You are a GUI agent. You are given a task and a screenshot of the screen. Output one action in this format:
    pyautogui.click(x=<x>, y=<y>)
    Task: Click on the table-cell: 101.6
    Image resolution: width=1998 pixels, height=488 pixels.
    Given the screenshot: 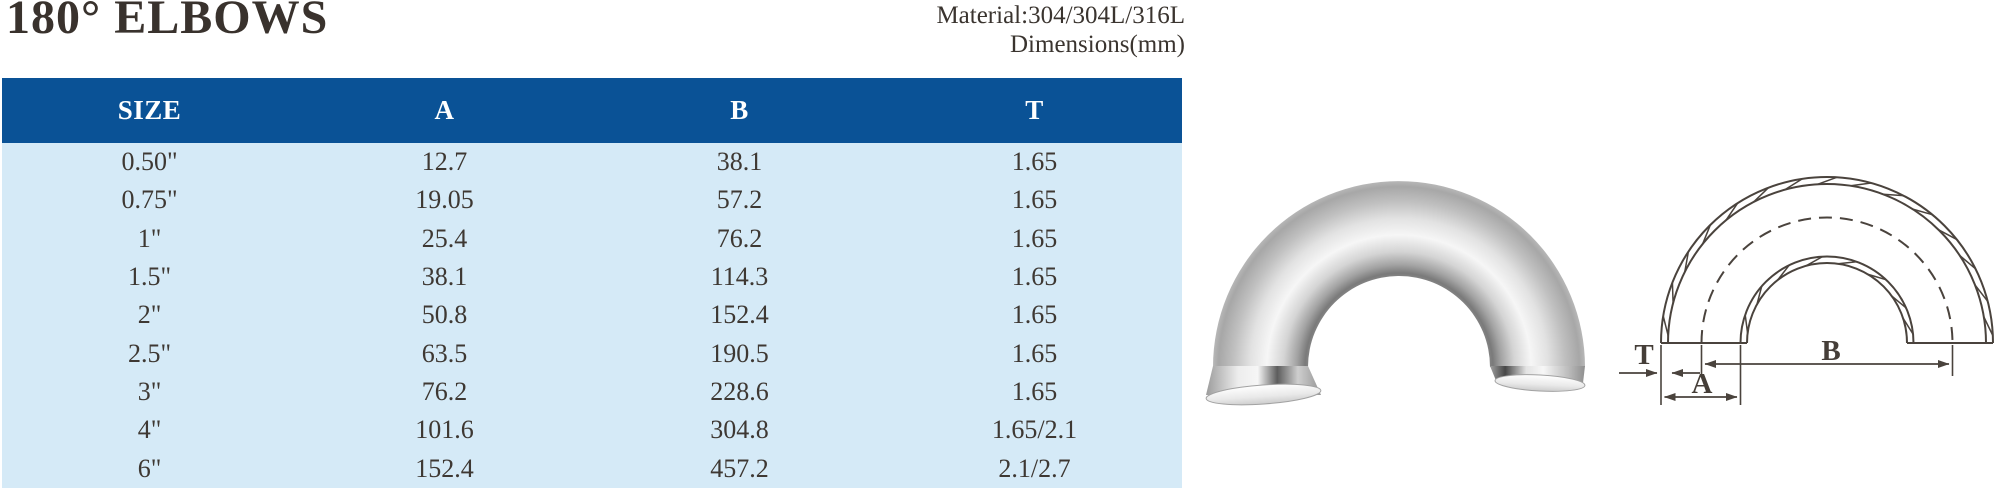 What is the action you would take?
    pyautogui.click(x=444, y=430)
    